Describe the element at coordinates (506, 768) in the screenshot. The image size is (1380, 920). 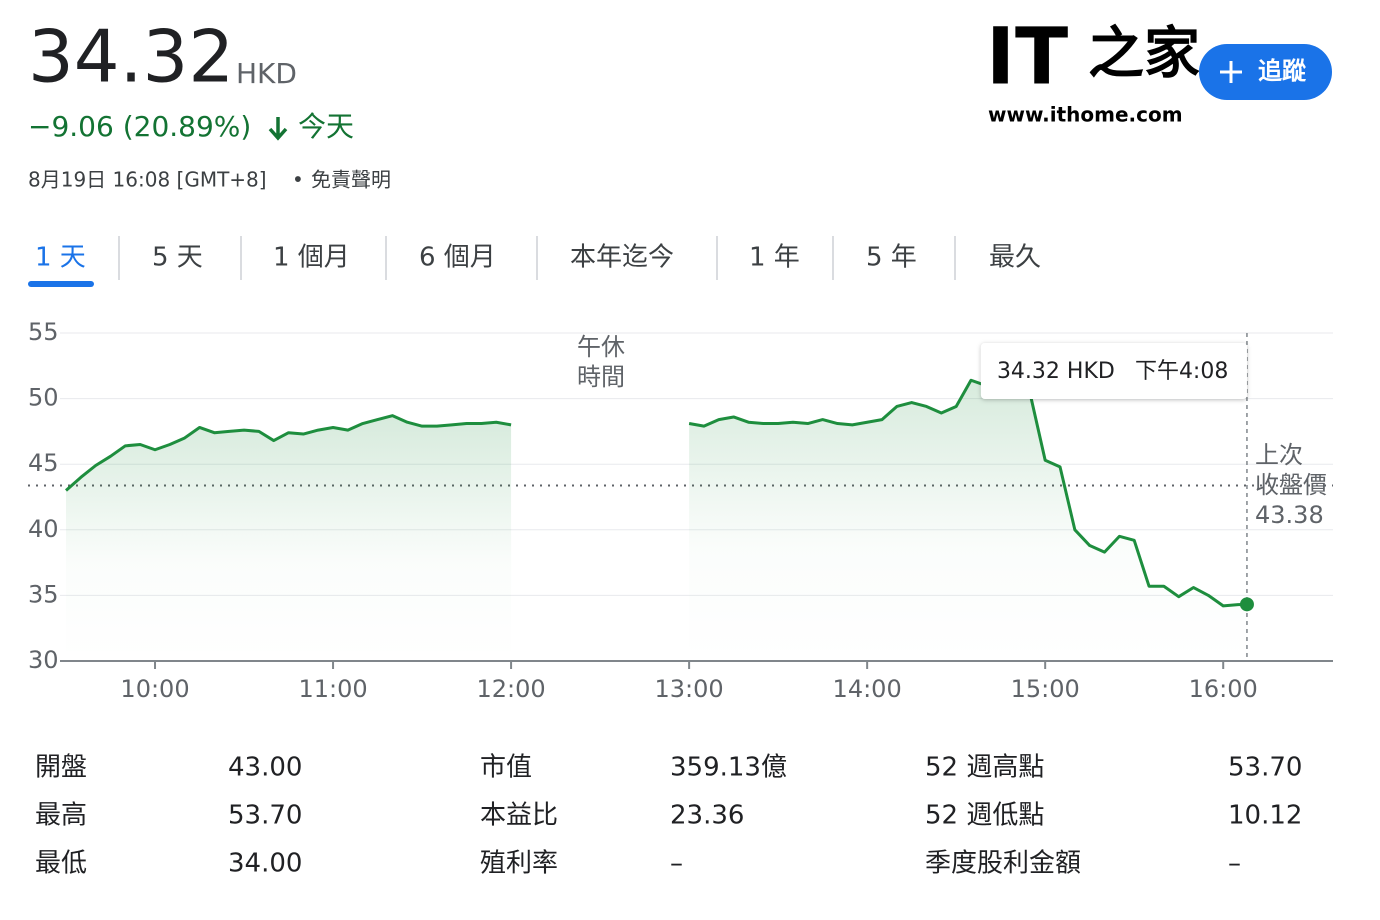
I see `stat-label: 市值` at that location.